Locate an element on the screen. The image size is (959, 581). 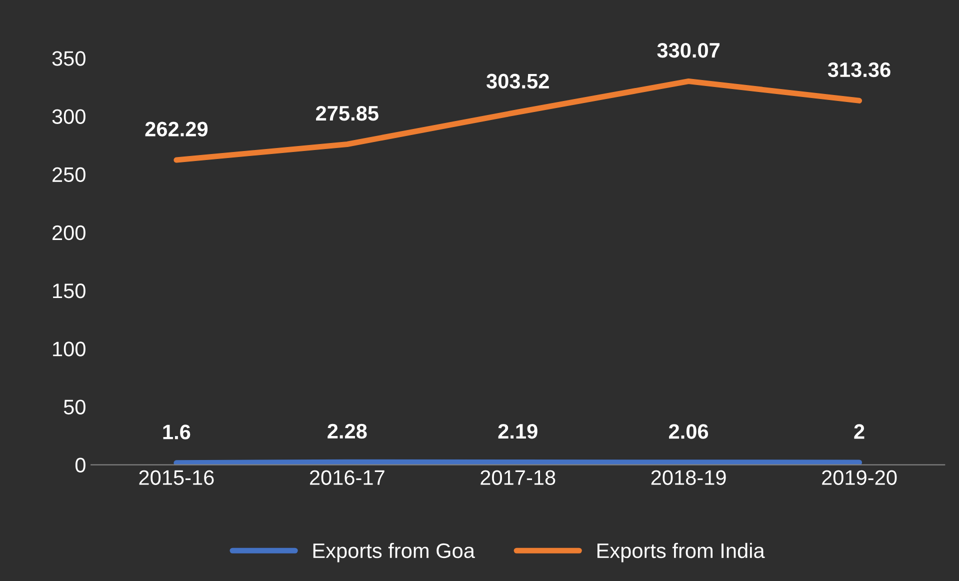
y-tick-label: 0 is located at coordinates (80, 465).